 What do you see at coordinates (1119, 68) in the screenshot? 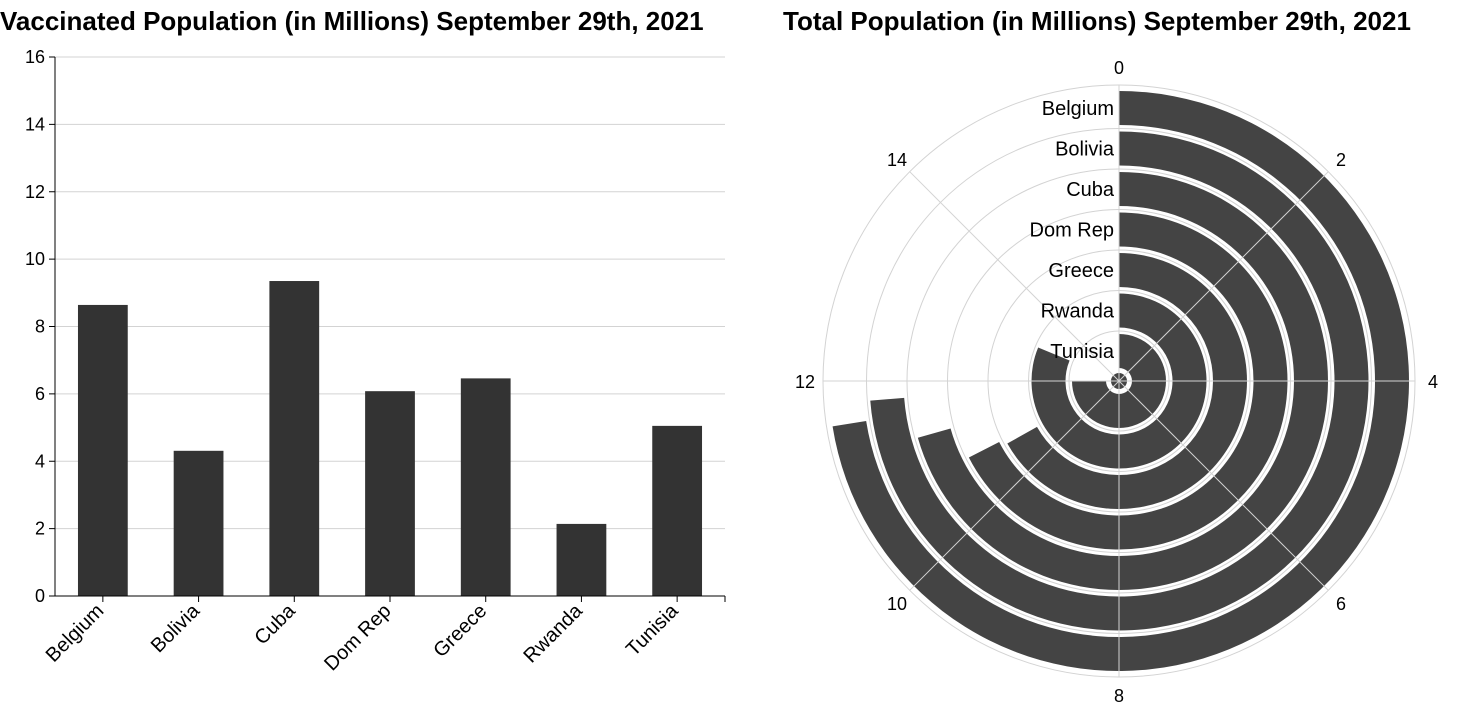
I see `radial-angle-tick-label: 0` at bounding box center [1119, 68].